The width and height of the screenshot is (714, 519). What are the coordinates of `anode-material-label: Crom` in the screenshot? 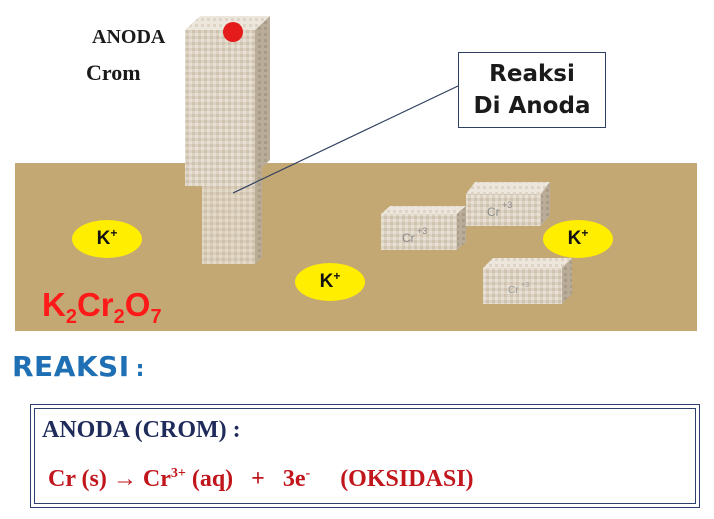 It's located at (113, 72).